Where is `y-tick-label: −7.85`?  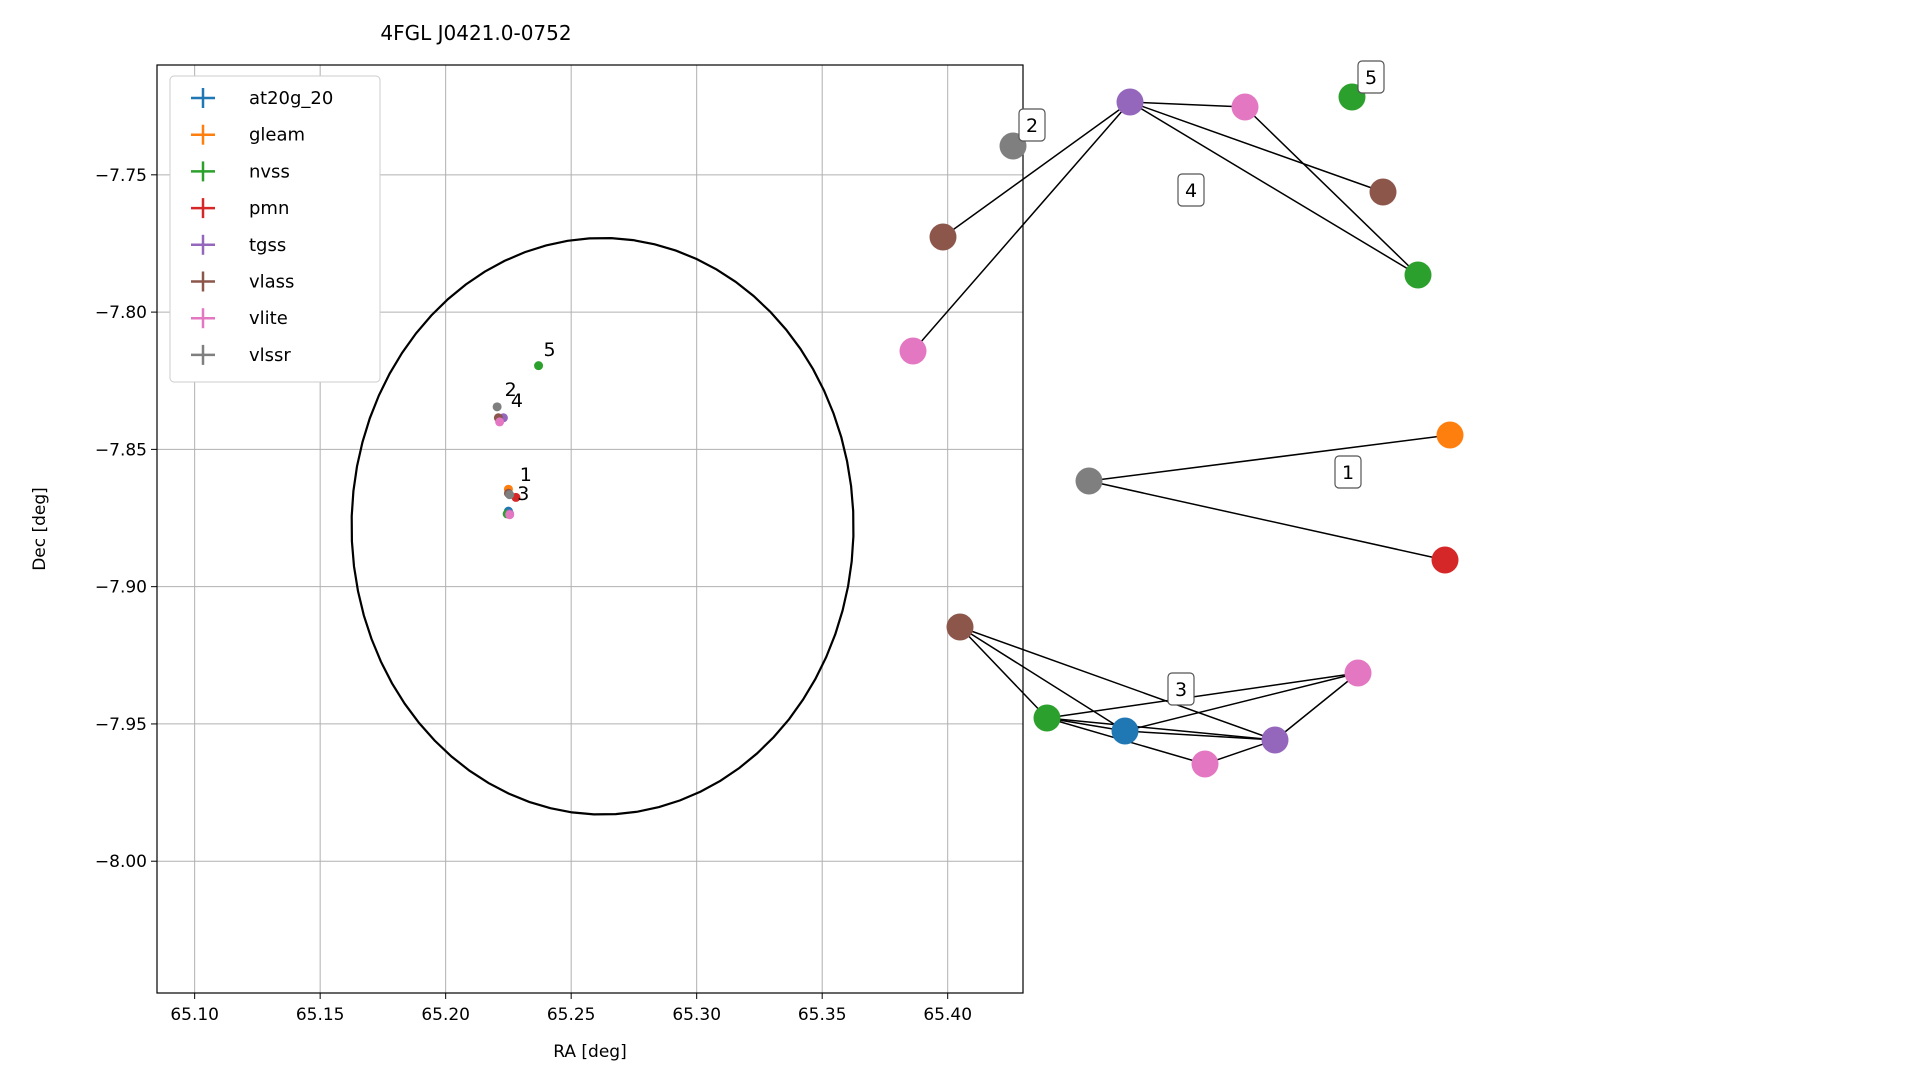 y-tick-label: −7.85 is located at coordinates (121, 450).